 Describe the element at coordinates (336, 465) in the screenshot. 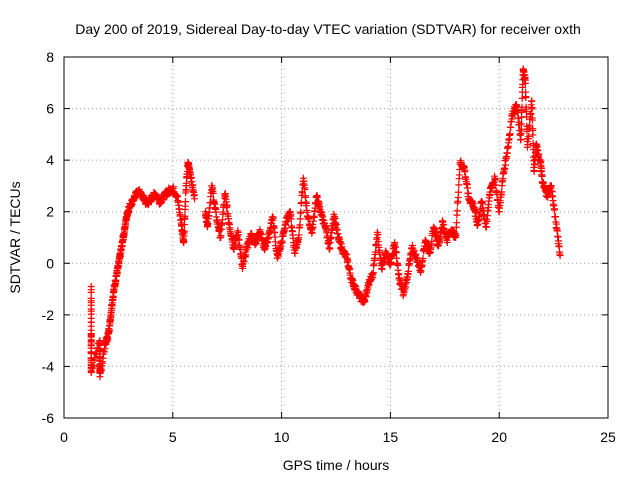

I see `x-axis-title: GPS time / hours` at that location.